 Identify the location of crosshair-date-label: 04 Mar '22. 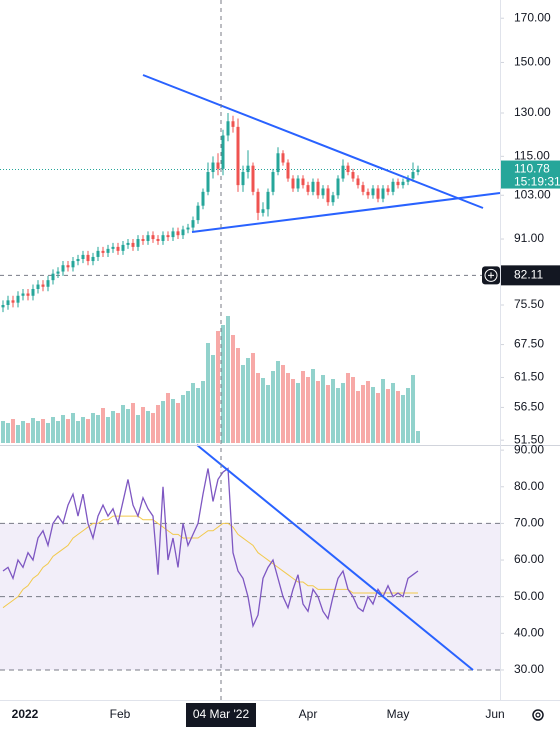
(221, 714).